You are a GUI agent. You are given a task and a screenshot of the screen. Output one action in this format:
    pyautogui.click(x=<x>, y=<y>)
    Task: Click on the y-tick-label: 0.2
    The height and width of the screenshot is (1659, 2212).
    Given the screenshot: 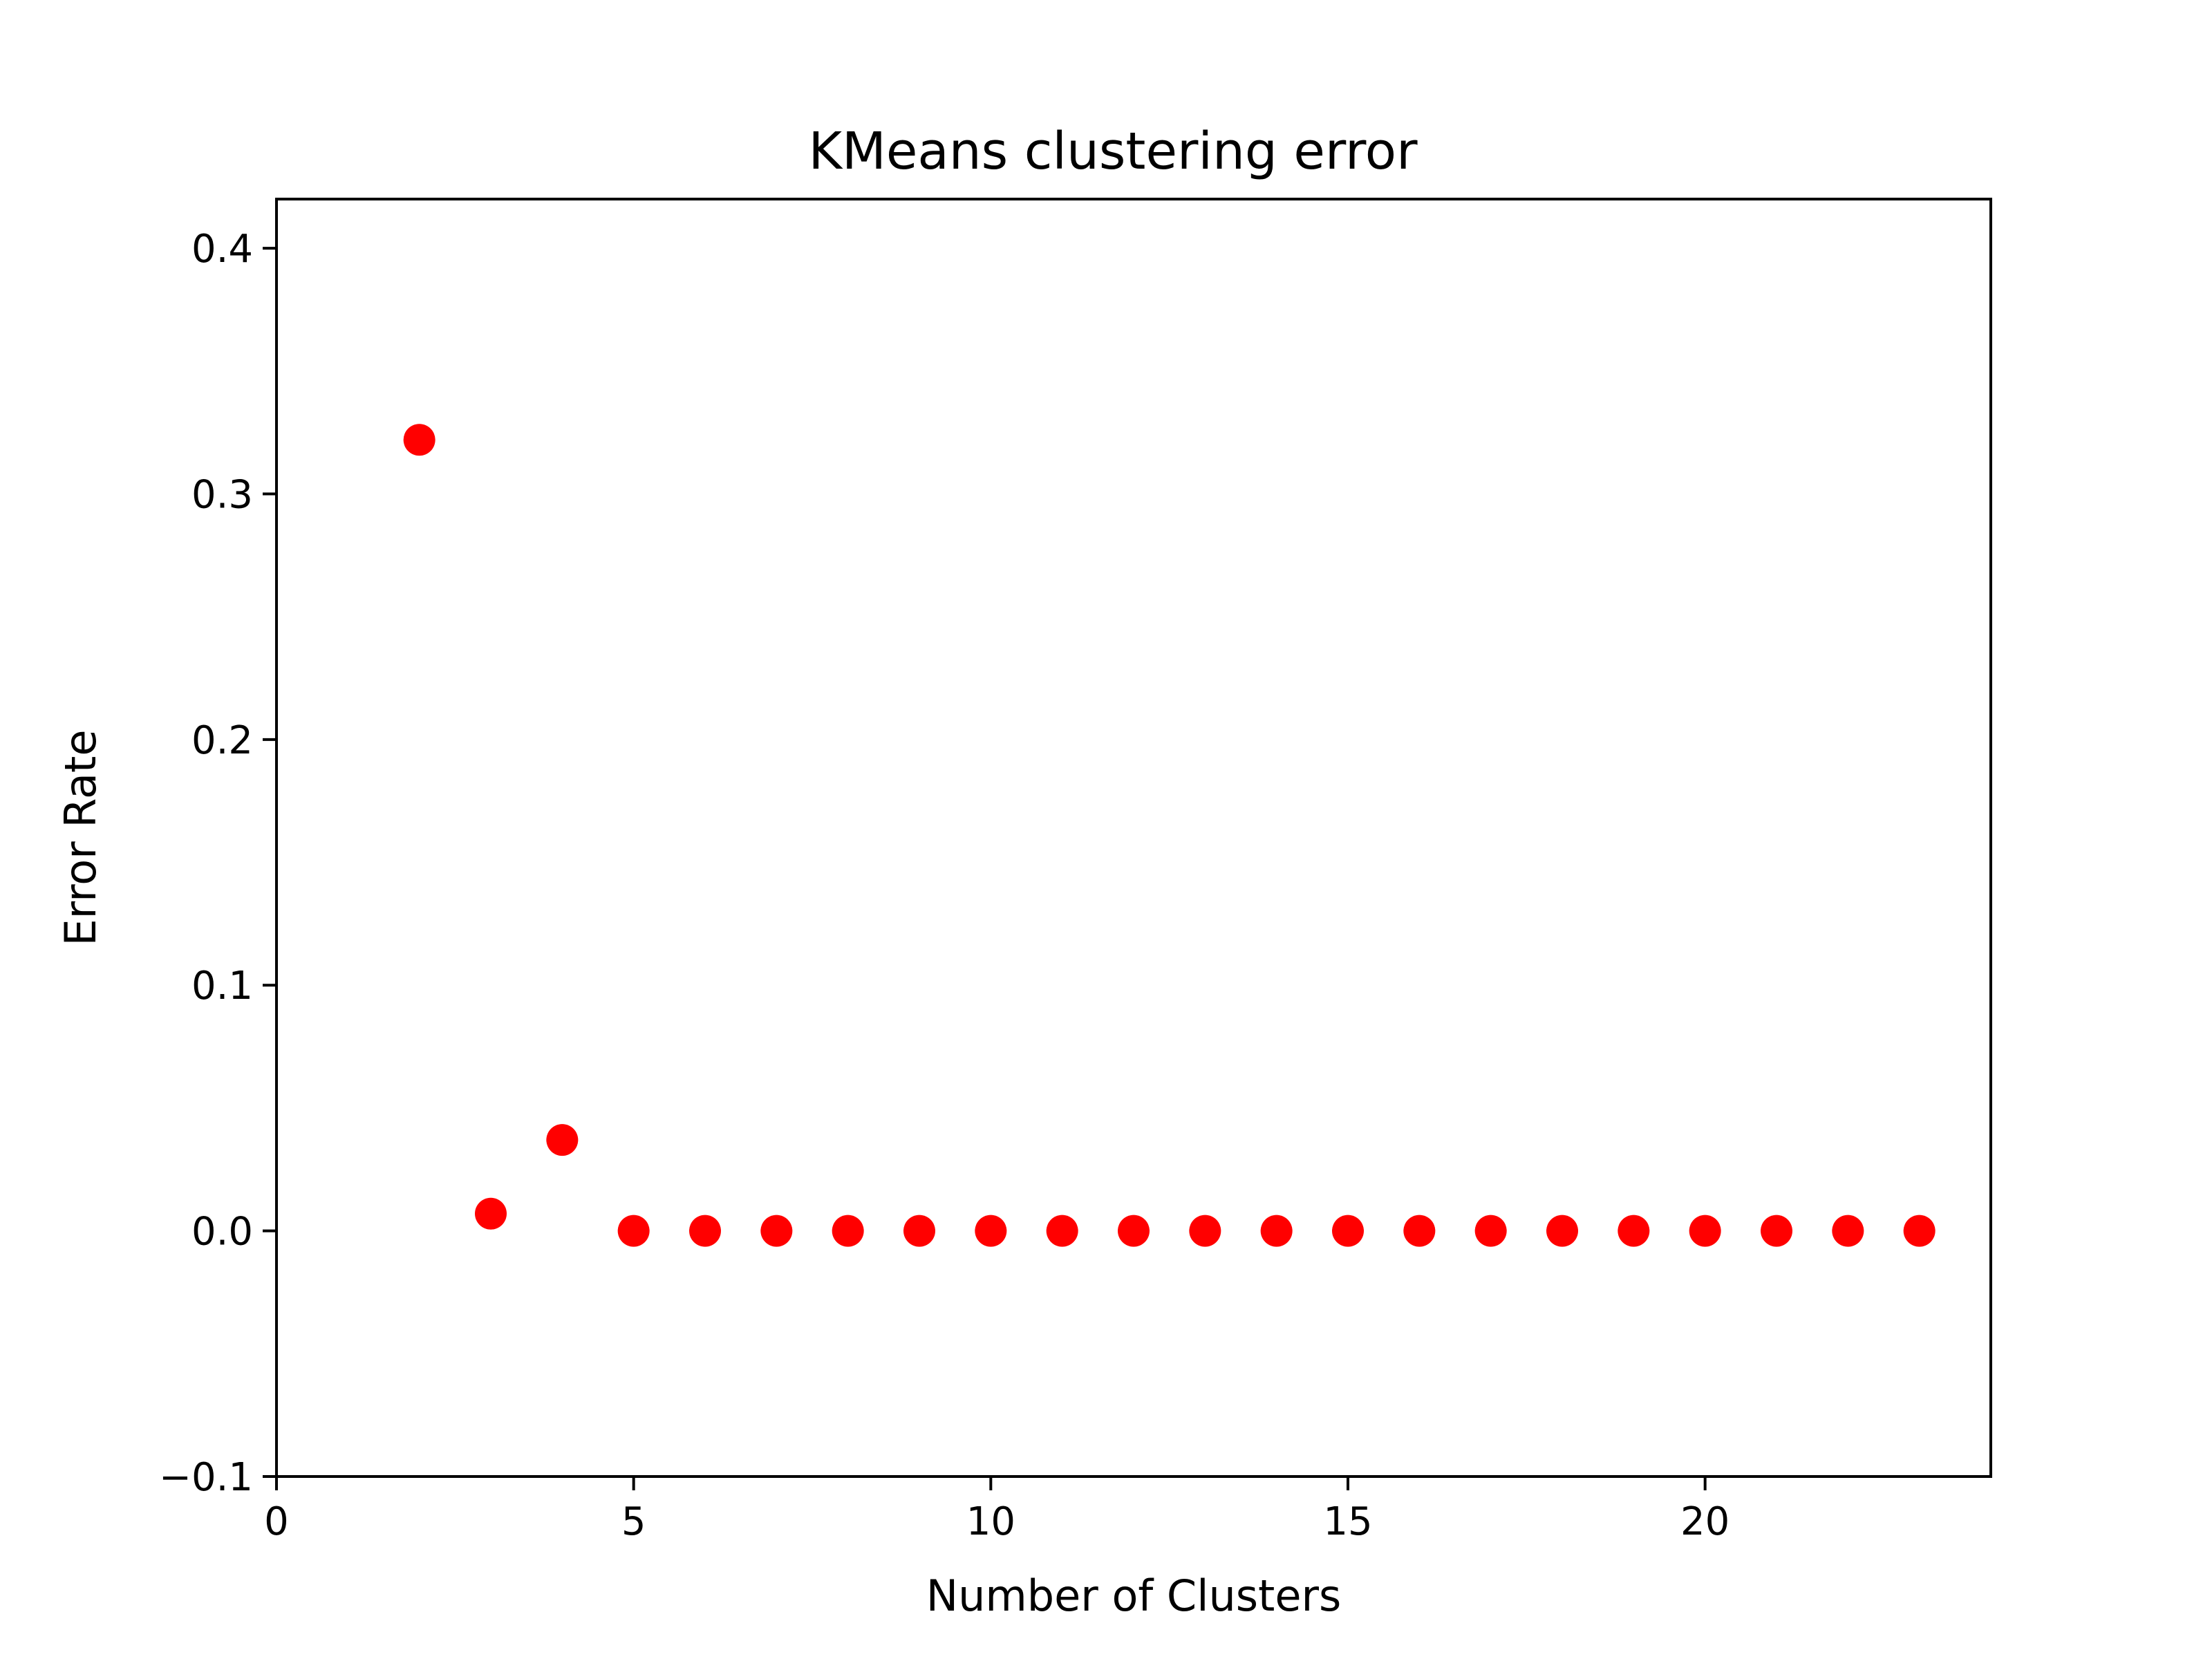 What is the action you would take?
    pyautogui.click(x=222, y=740)
    